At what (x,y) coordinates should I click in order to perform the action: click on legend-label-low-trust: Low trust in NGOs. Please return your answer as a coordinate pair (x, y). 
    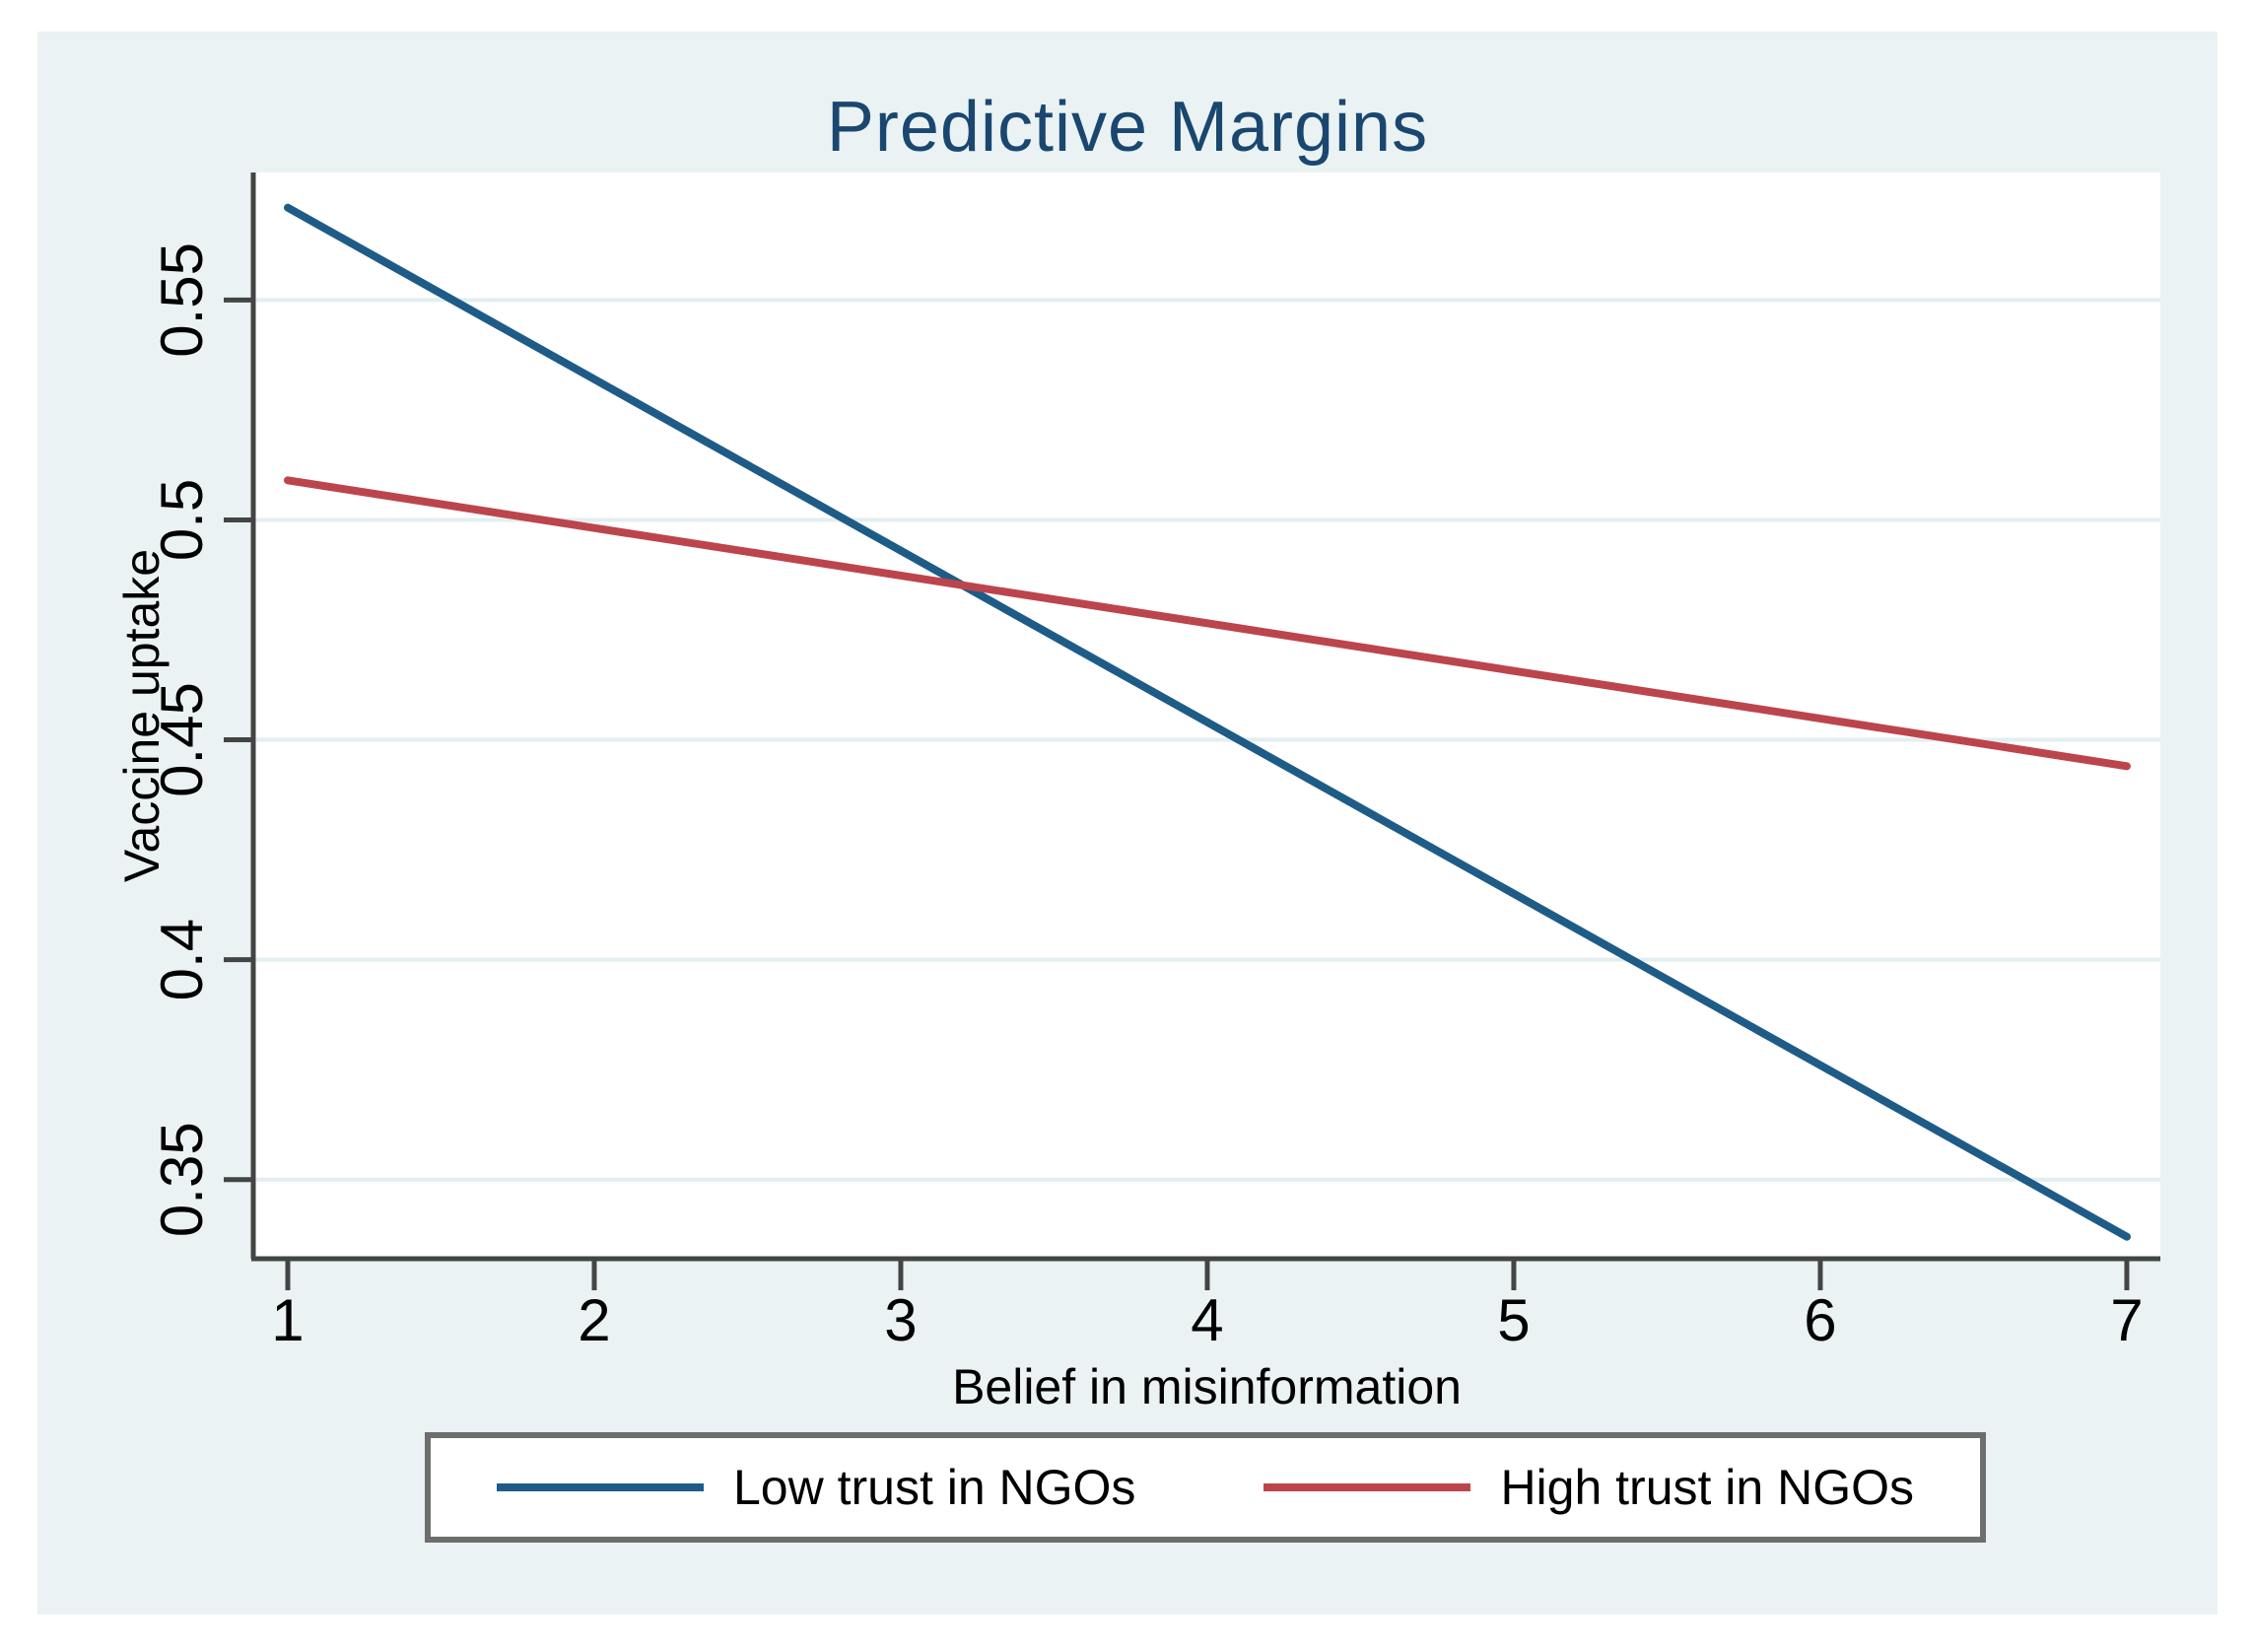
    Looking at the image, I should click on (934, 1487).